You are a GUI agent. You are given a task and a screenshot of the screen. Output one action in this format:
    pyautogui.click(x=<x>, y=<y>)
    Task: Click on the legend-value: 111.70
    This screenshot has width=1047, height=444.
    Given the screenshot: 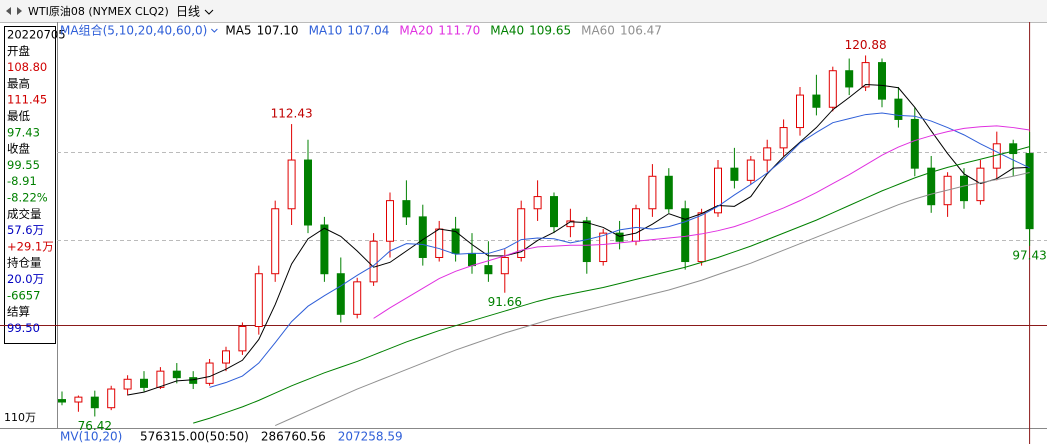 What is the action you would take?
    pyautogui.click(x=459, y=31)
    